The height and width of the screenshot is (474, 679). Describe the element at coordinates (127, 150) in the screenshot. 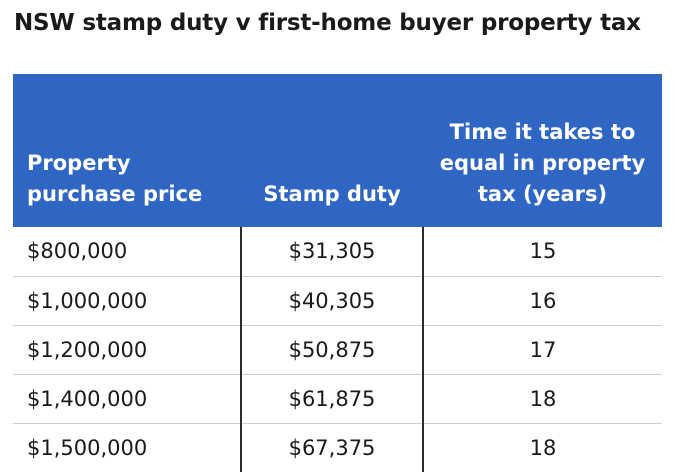

I see `header-property-purchase-price: Property purchase price` at that location.